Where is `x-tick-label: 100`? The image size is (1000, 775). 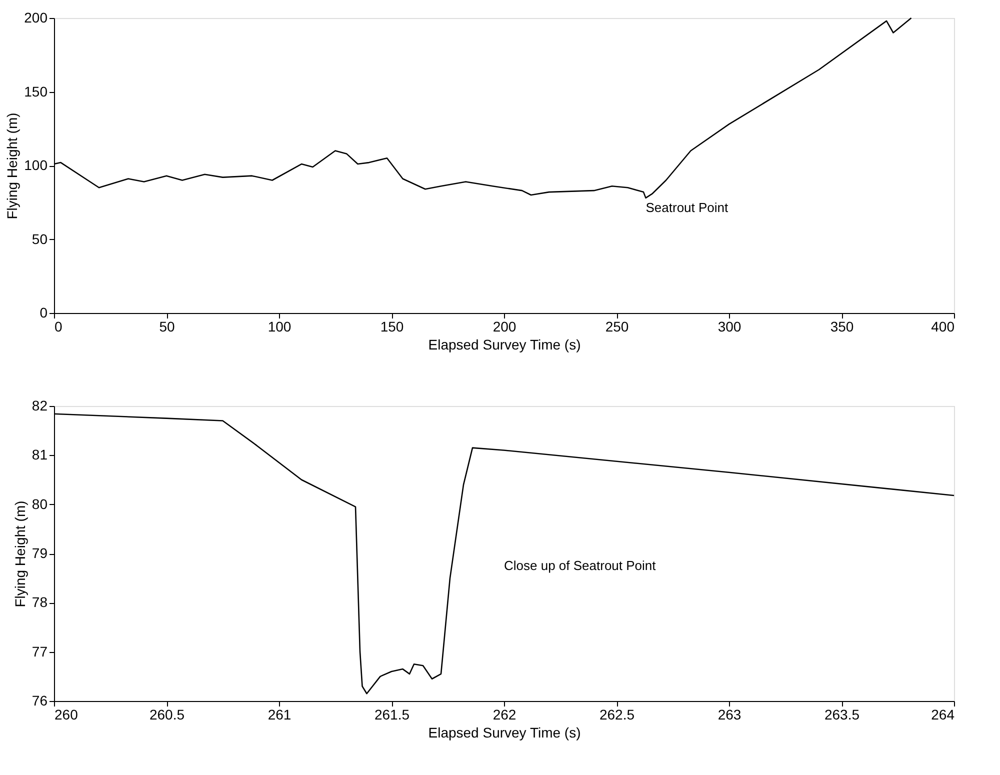
x-tick-label: 100 is located at coordinates (280, 326).